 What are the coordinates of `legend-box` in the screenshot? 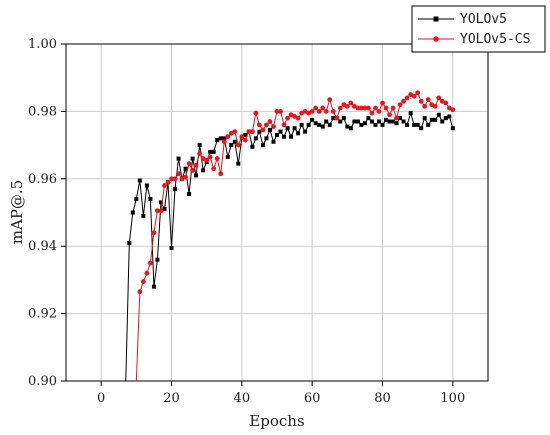 It's located at (478, 29).